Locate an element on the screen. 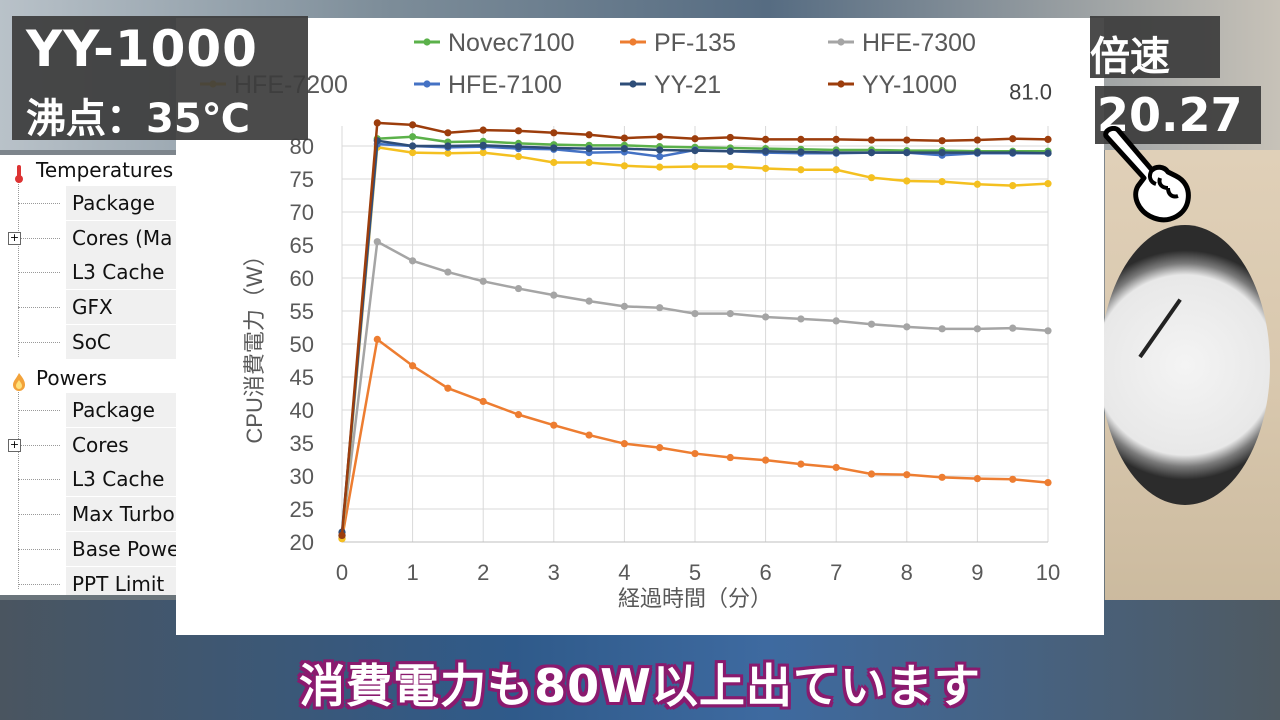  pressure-gauge is located at coordinates (1185, 365).